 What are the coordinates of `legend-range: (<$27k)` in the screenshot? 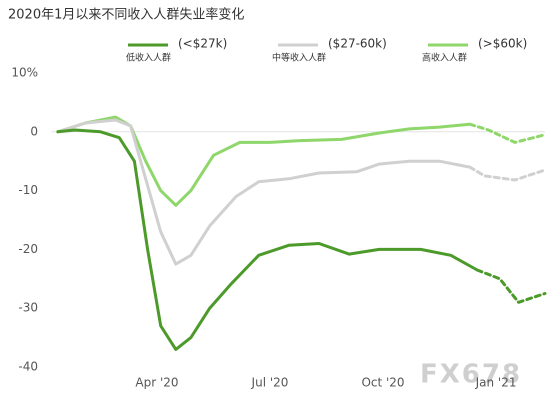 It's located at (202, 44).